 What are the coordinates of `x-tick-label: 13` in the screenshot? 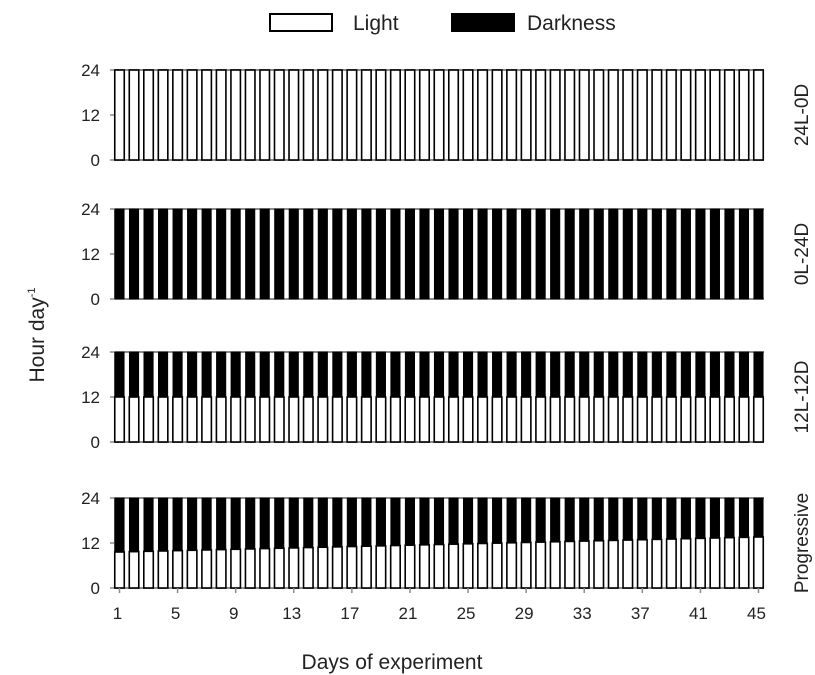 It's located at (291, 613).